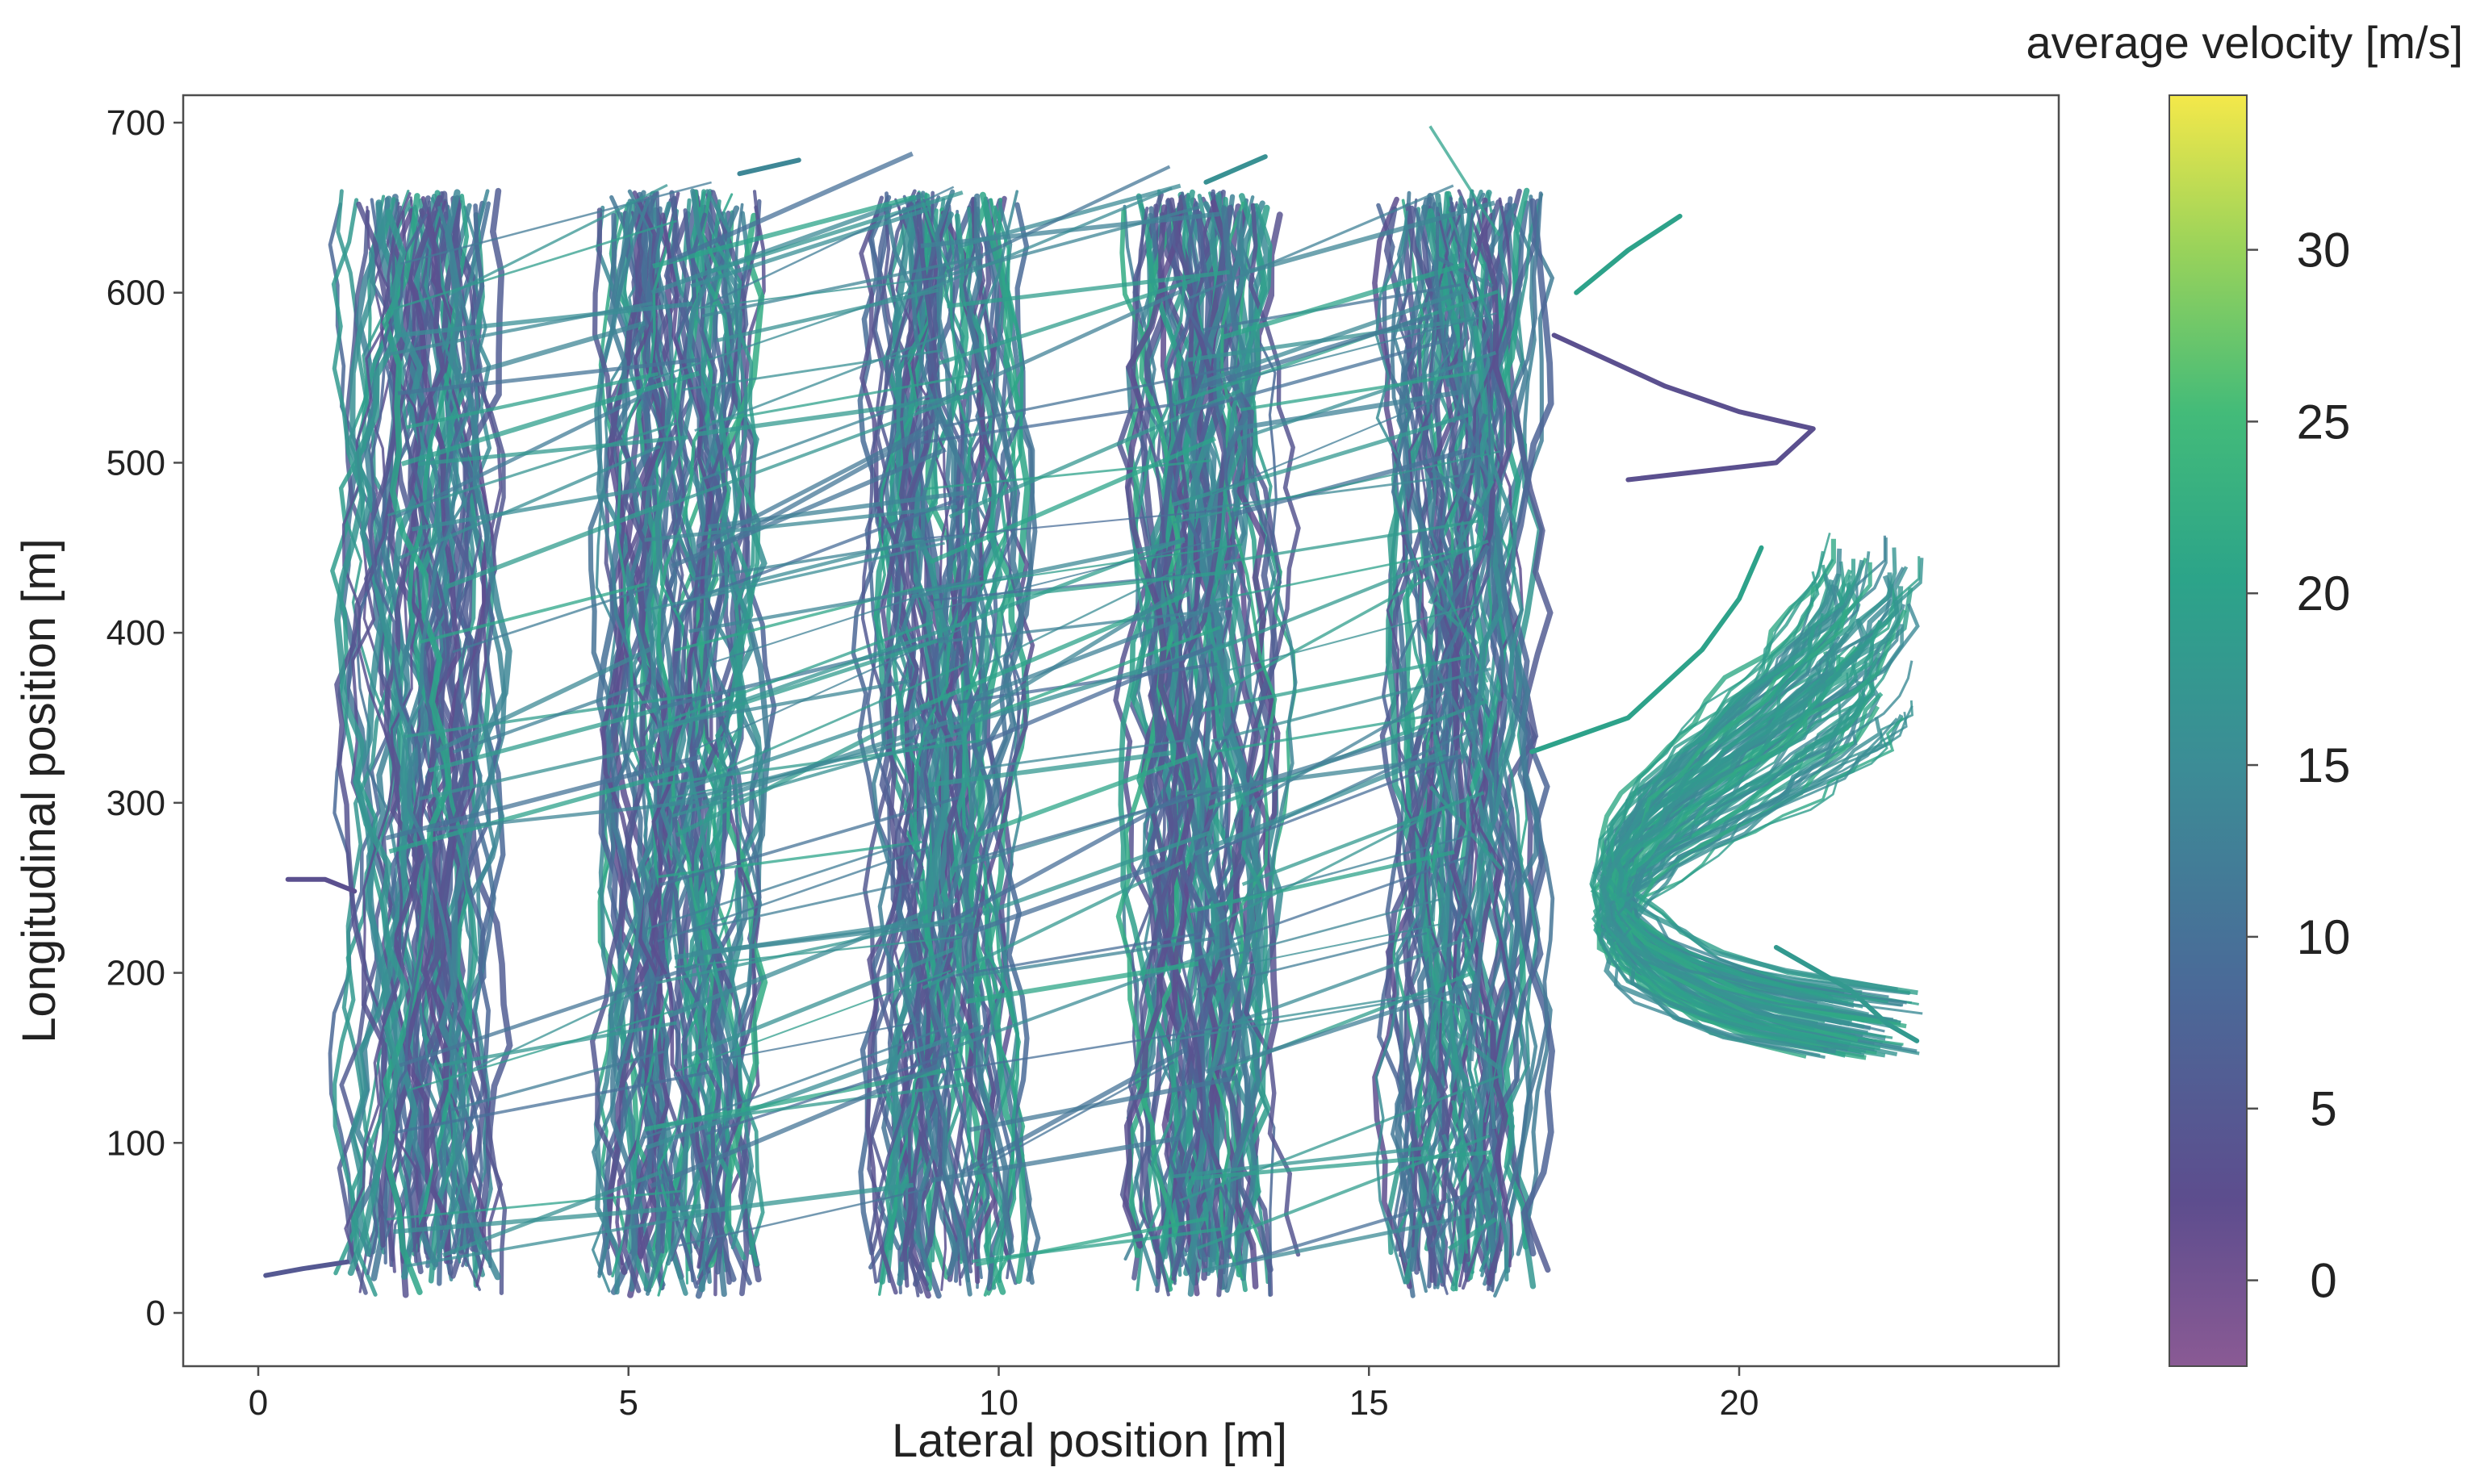  What do you see at coordinates (998, 1403) in the screenshot?
I see `x-tick-label: 10` at bounding box center [998, 1403].